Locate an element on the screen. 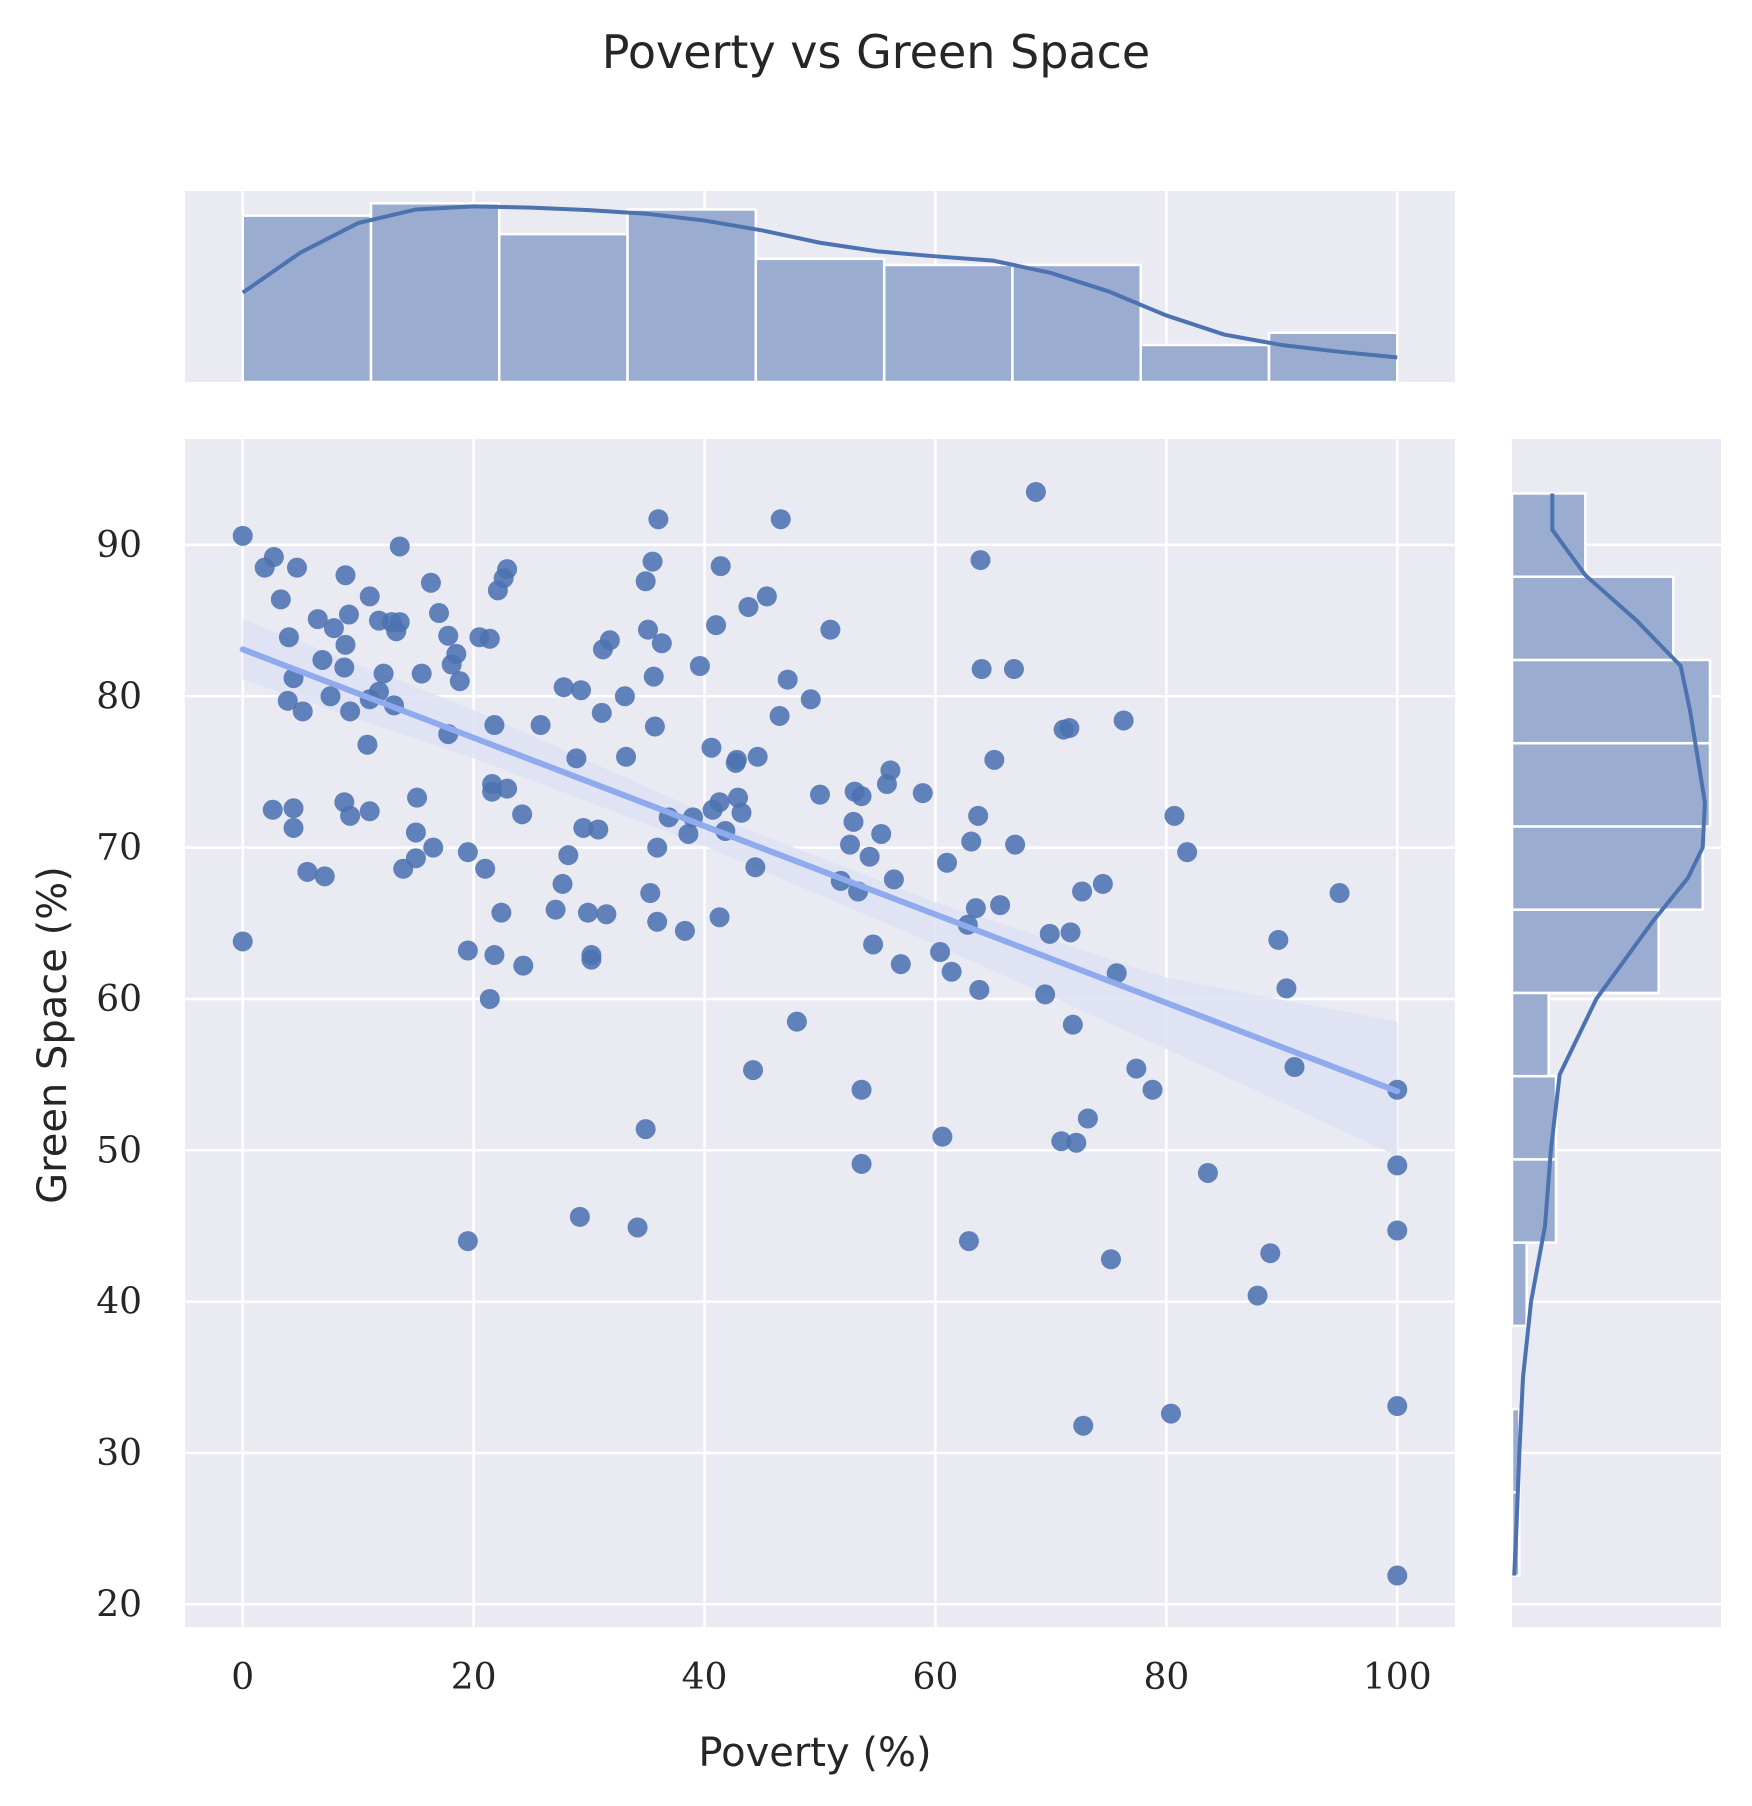 The width and height of the screenshot is (1752, 1806). top-marginal-histogram is located at coordinates (820, 293).